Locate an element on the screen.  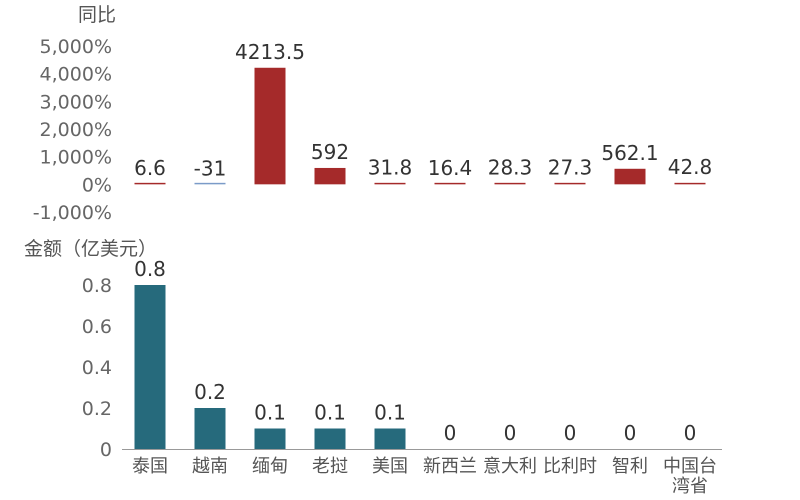
top-y-tick-label: -1,000% is located at coordinates (72, 213).